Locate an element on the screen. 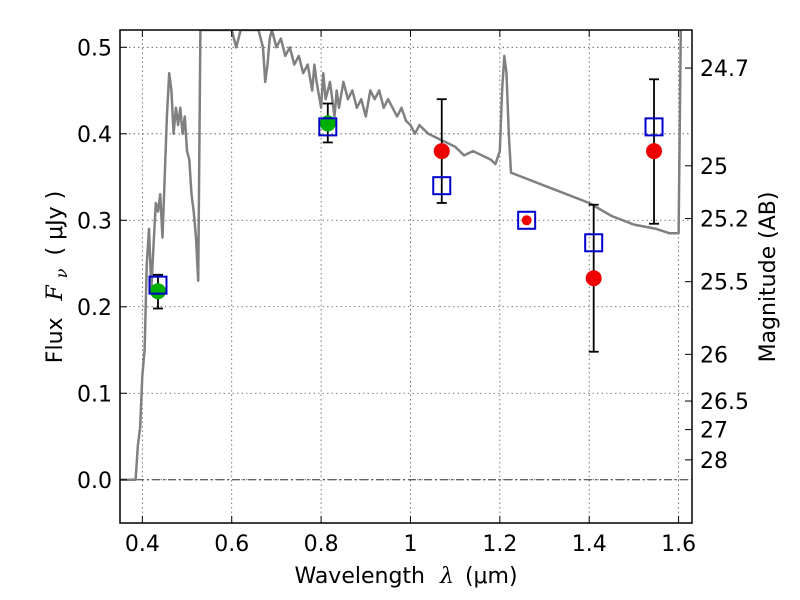  y-tick-label: 0.3 is located at coordinates (94, 221).